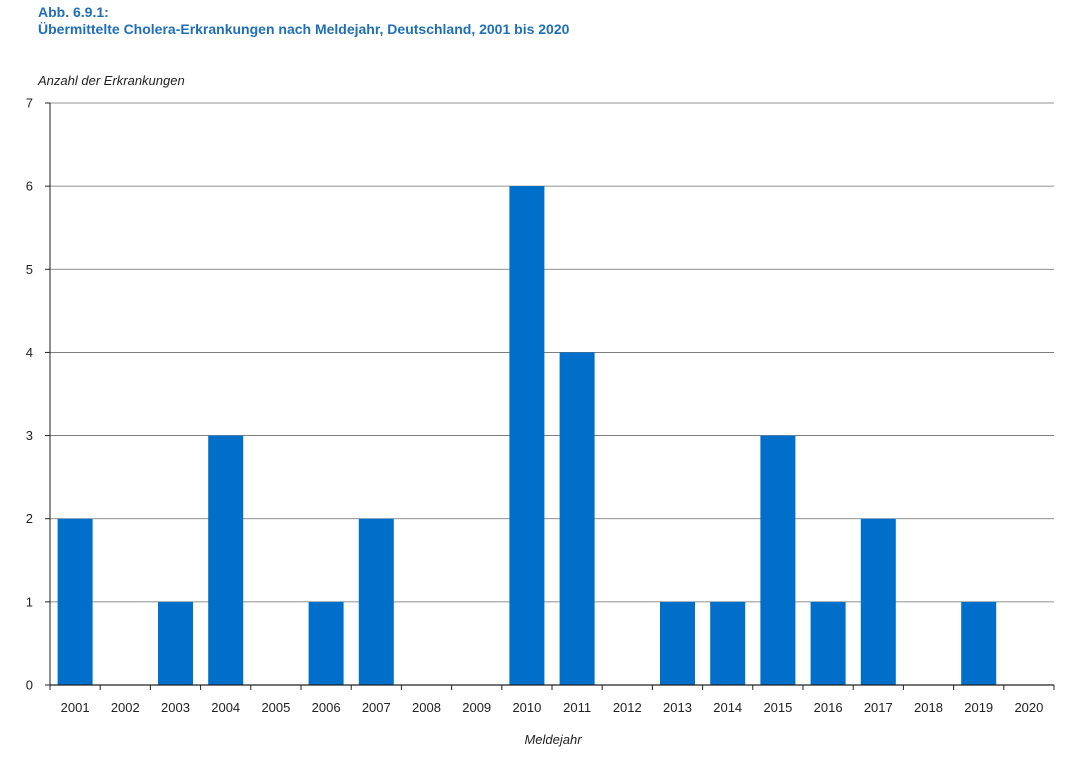 The image size is (1080, 762). Describe the element at coordinates (29, 352) in the screenshot. I see `y-tick-label: 4` at that location.